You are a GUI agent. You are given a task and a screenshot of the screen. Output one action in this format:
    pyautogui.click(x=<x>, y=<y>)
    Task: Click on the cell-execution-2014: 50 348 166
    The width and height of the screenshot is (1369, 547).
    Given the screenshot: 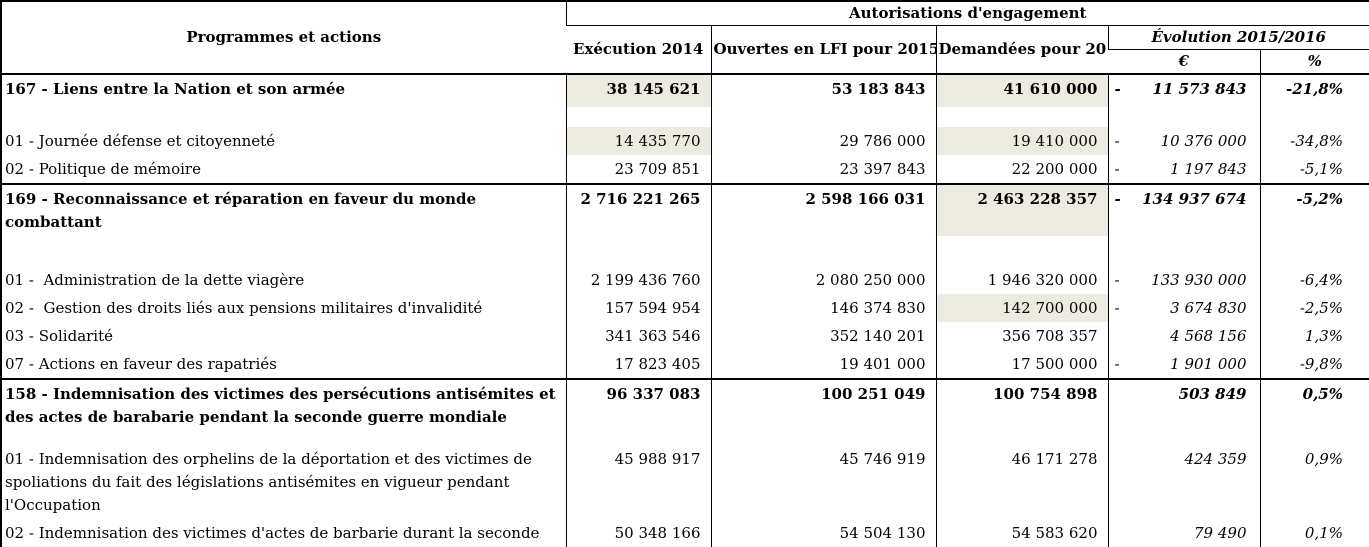 What is the action you would take?
    pyautogui.click(x=638, y=533)
    